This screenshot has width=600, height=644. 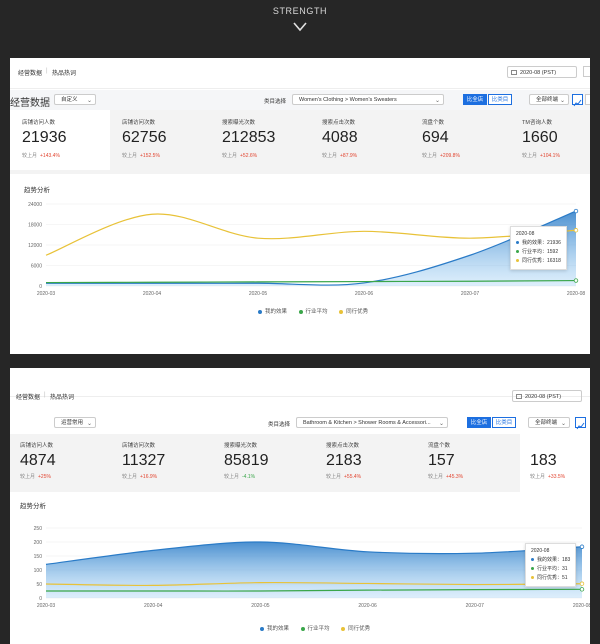 I want to click on y-tick-label: 200, so click(x=38, y=543).